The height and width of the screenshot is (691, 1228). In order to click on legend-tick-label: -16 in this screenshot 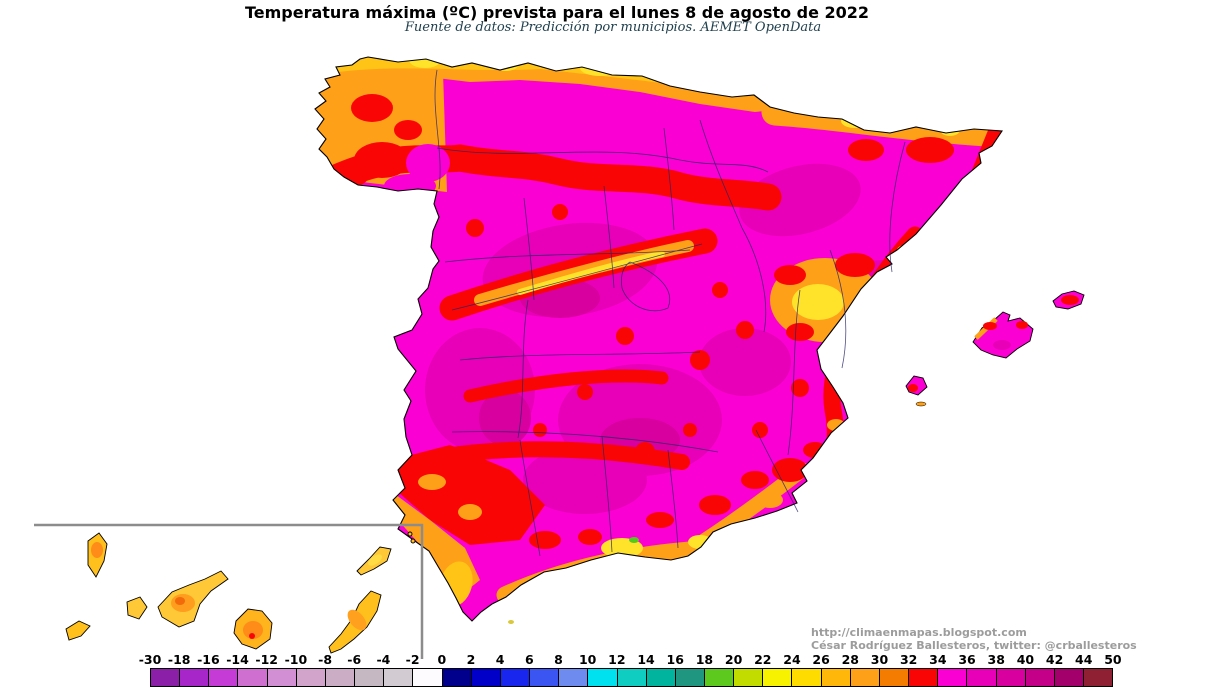, I will do `click(208, 659)`.